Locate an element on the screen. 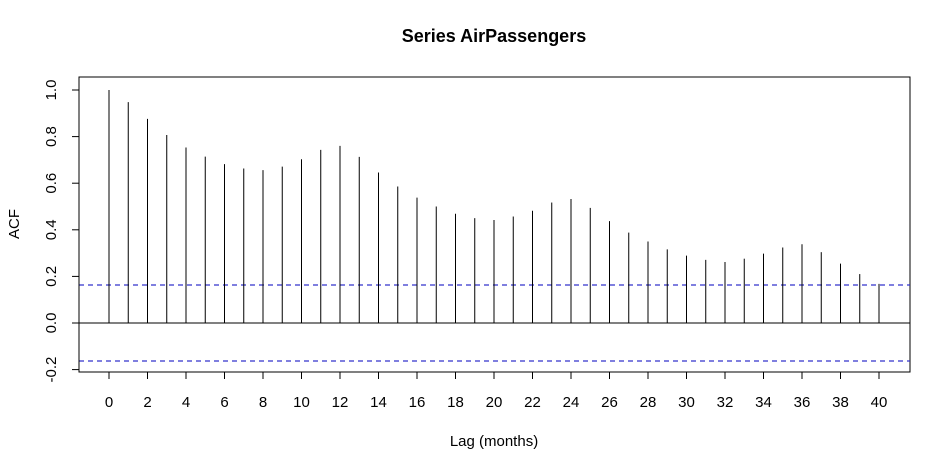 The image size is (951, 470). x-tick-label: 32 is located at coordinates (725, 402).